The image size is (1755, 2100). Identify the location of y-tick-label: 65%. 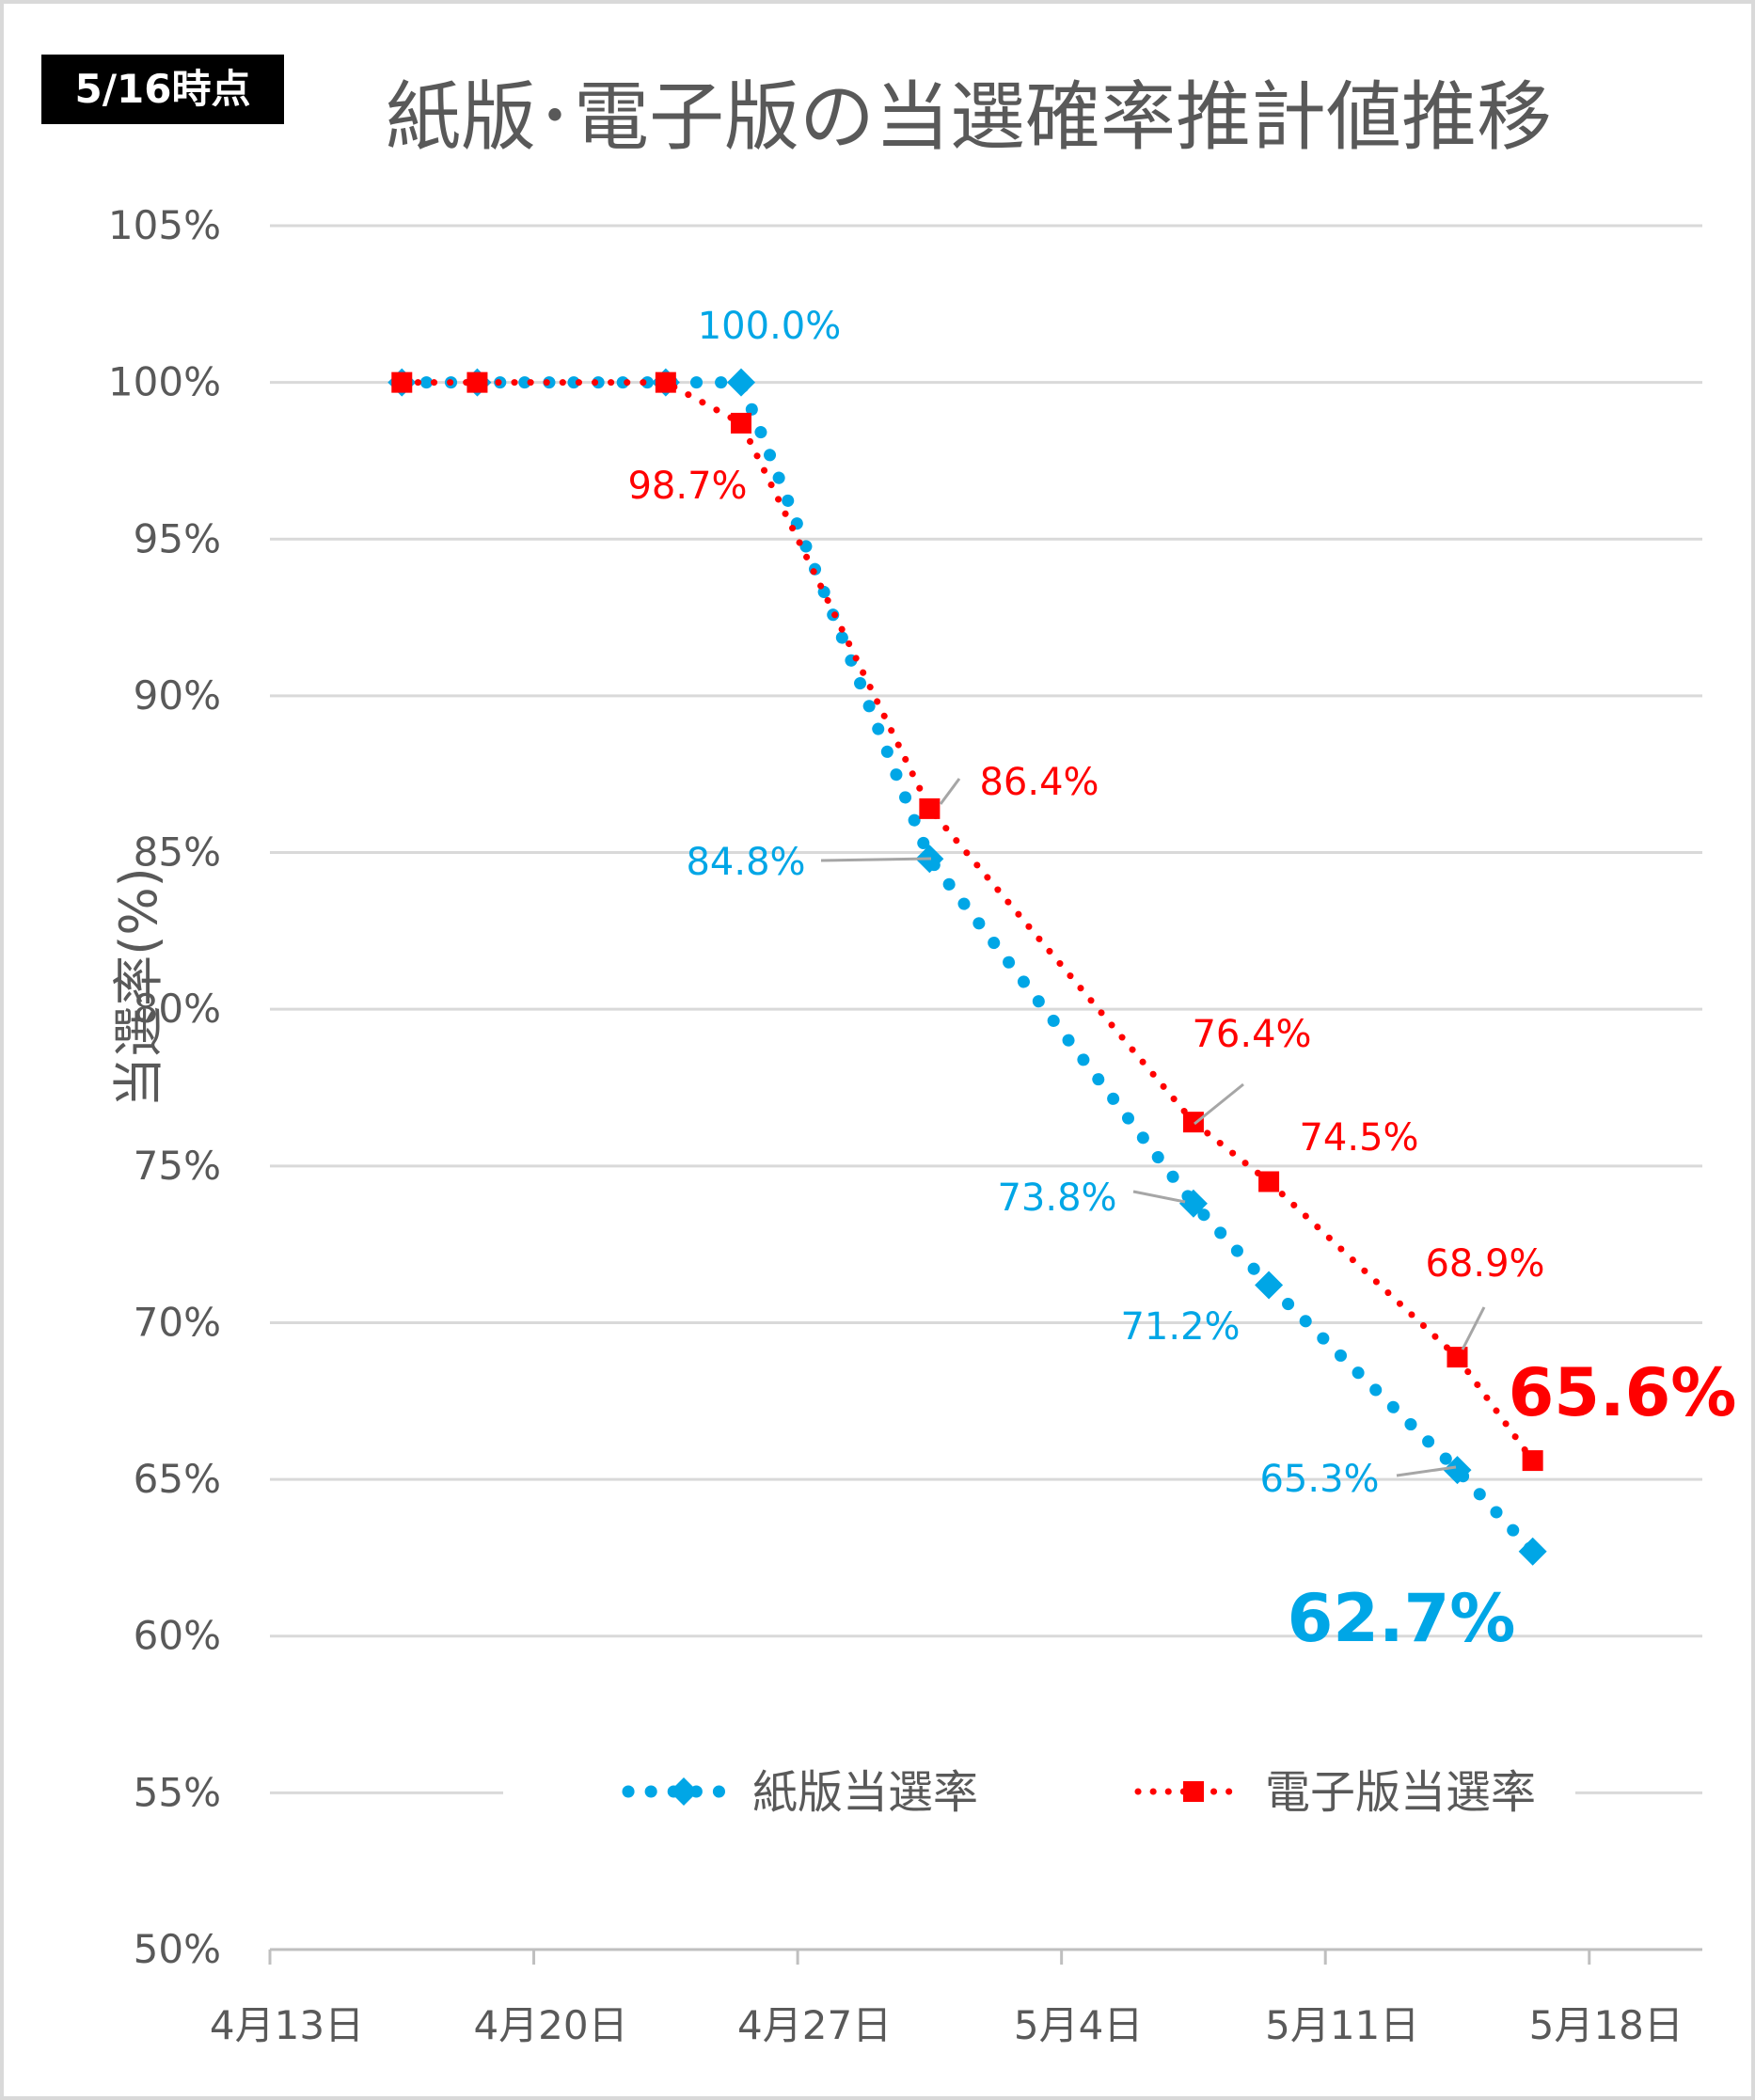
(177, 1479).